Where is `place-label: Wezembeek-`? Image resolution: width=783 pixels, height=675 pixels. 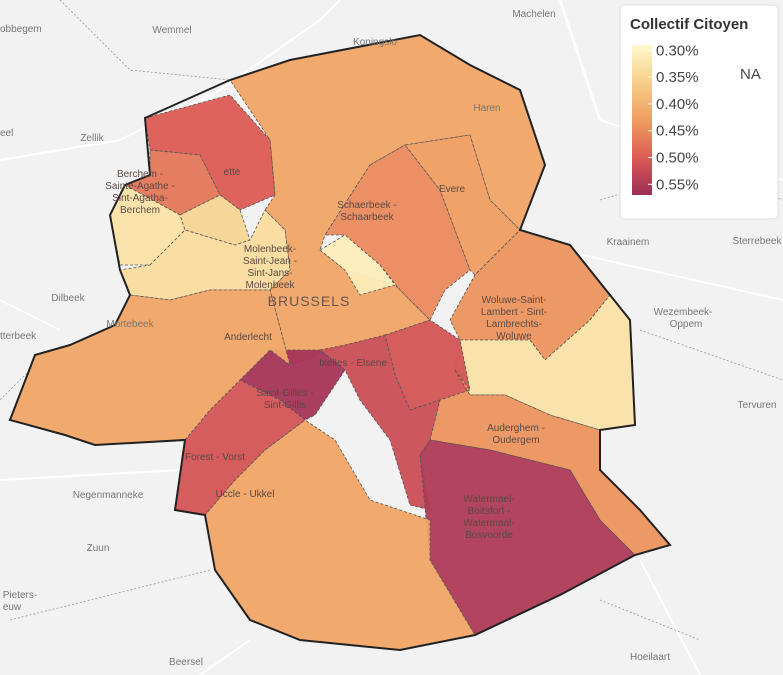 place-label: Wezembeek- is located at coordinates (683, 312).